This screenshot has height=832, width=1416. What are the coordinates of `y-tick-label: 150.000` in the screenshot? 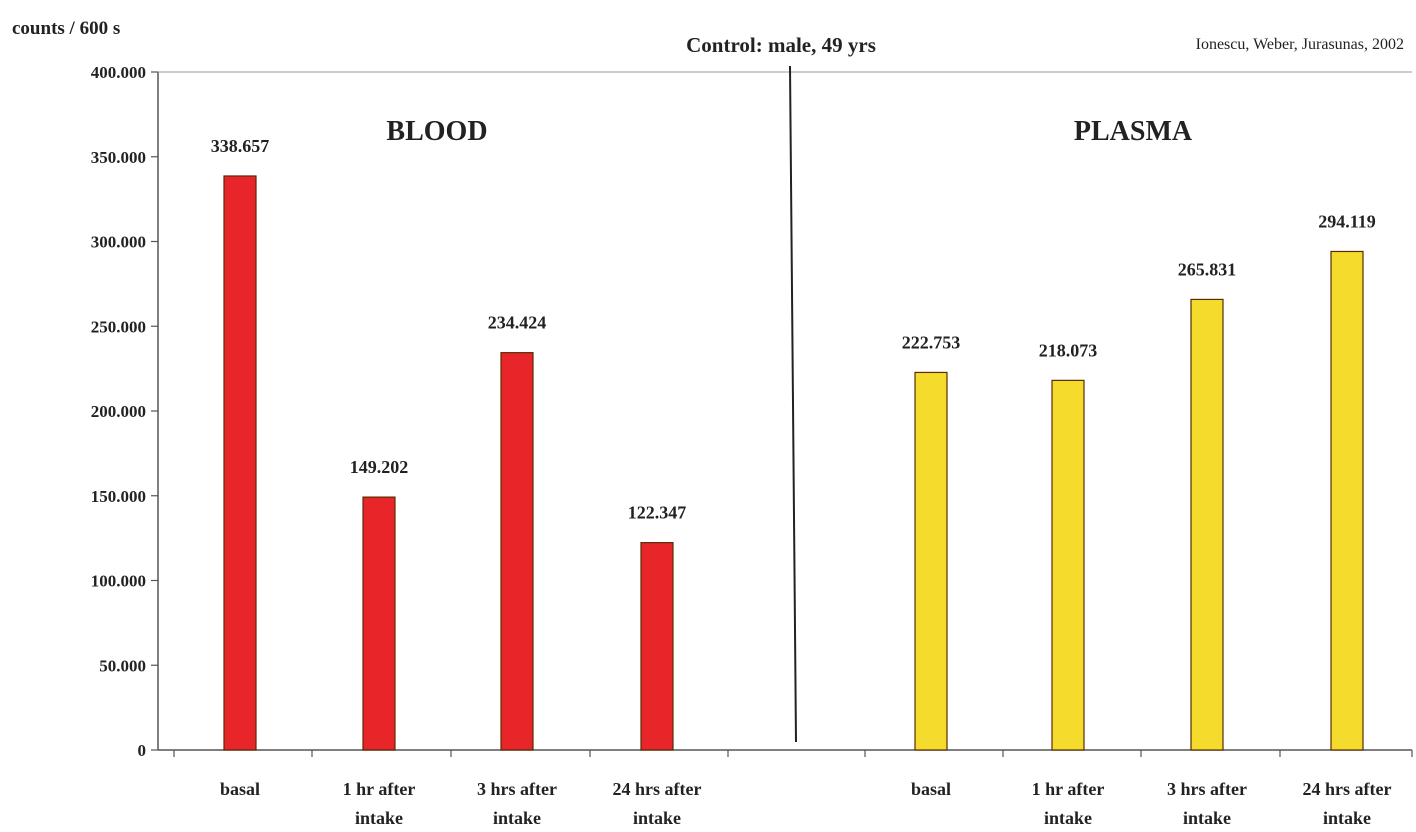 It's located at (118, 496).